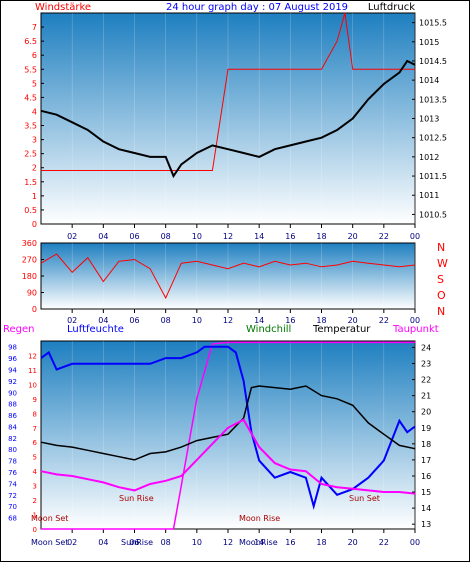  I want to click on temp-tick-label: 22, so click(426, 380).